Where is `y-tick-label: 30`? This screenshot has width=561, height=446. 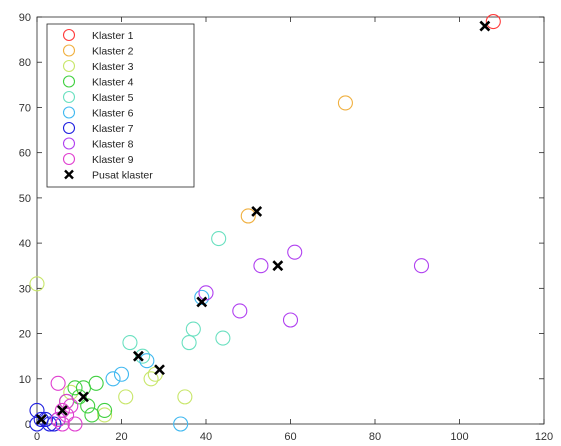
y-tick-label: 30 is located at coordinates (25, 289).